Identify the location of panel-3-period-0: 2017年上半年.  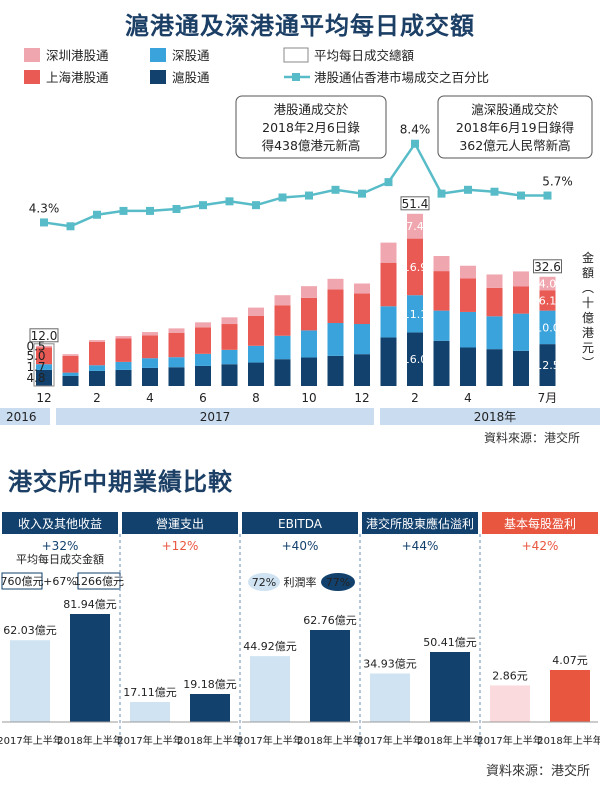
(389, 740).